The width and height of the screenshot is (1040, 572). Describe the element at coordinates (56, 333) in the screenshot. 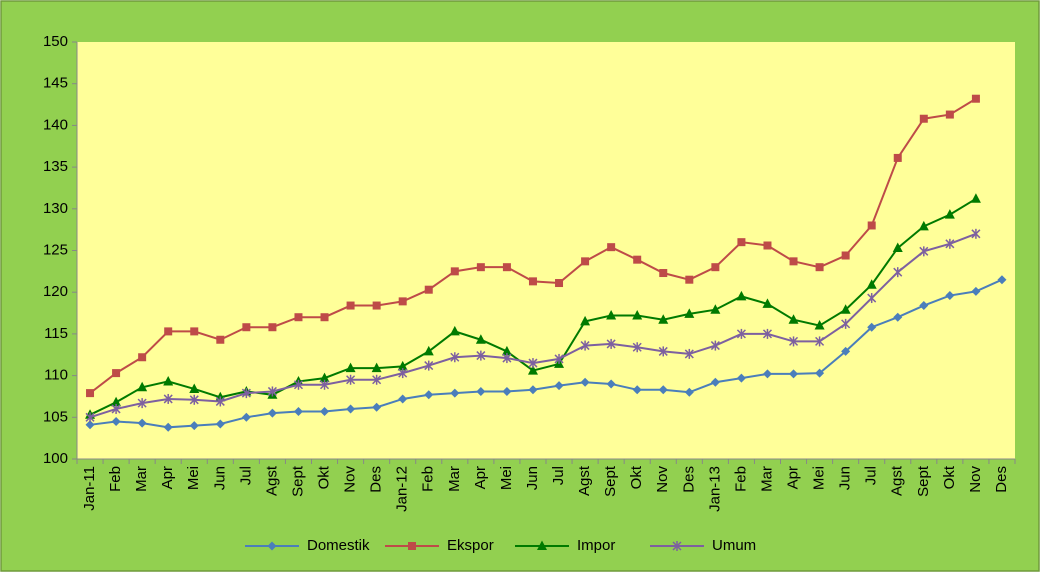

I see `y-tick-label: 115` at that location.